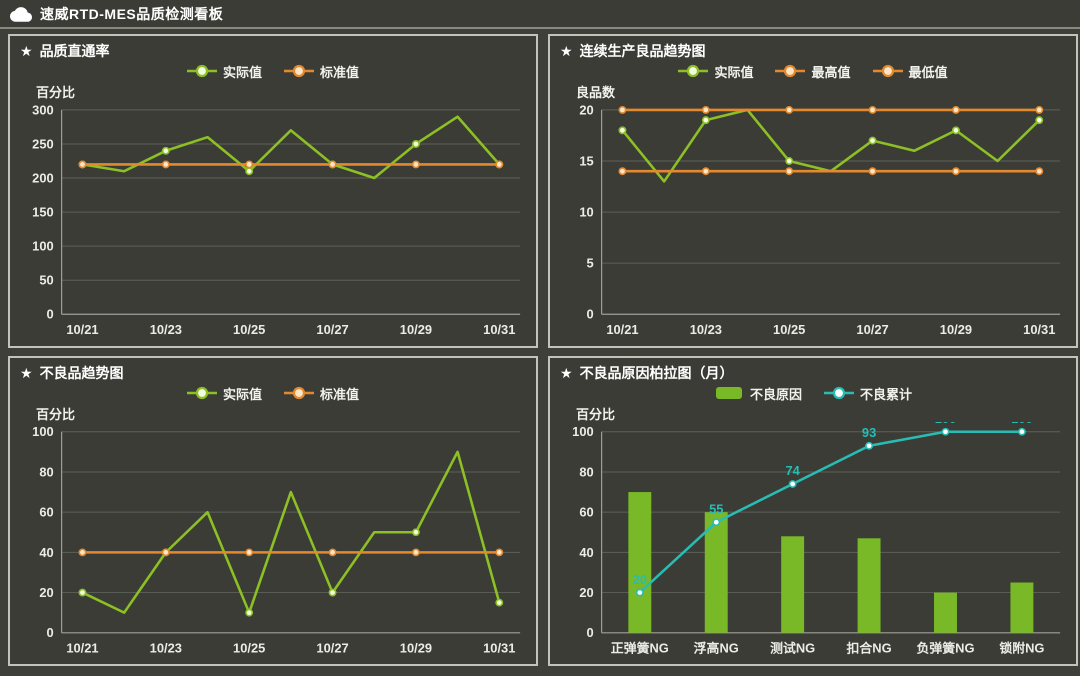 The width and height of the screenshot is (1080, 676). I want to click on svg-text: 10, so click(586, 212).